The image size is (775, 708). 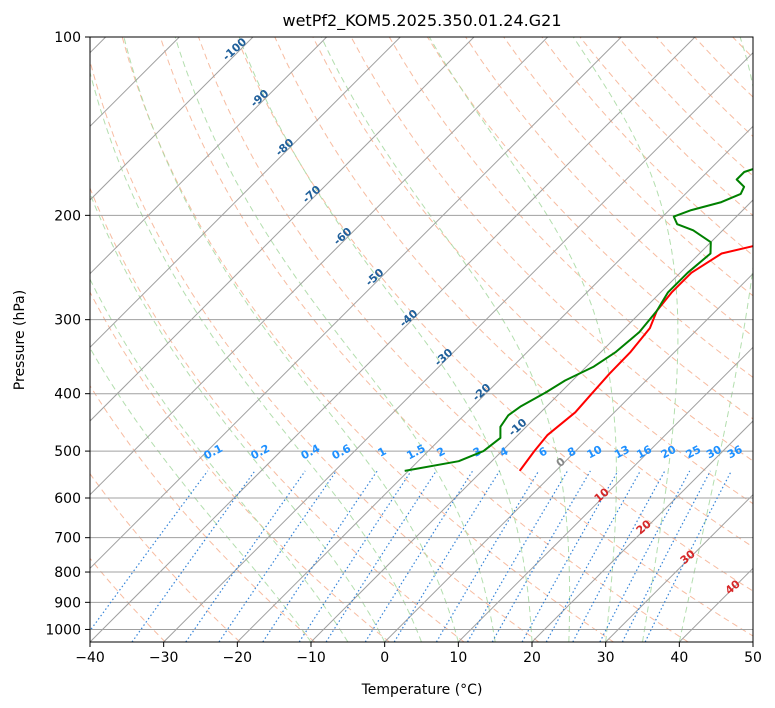 What do you see at coordinates (635, 358) in the screenshot?
I see `temperature-profile-line` at bounding box center [635, 358].